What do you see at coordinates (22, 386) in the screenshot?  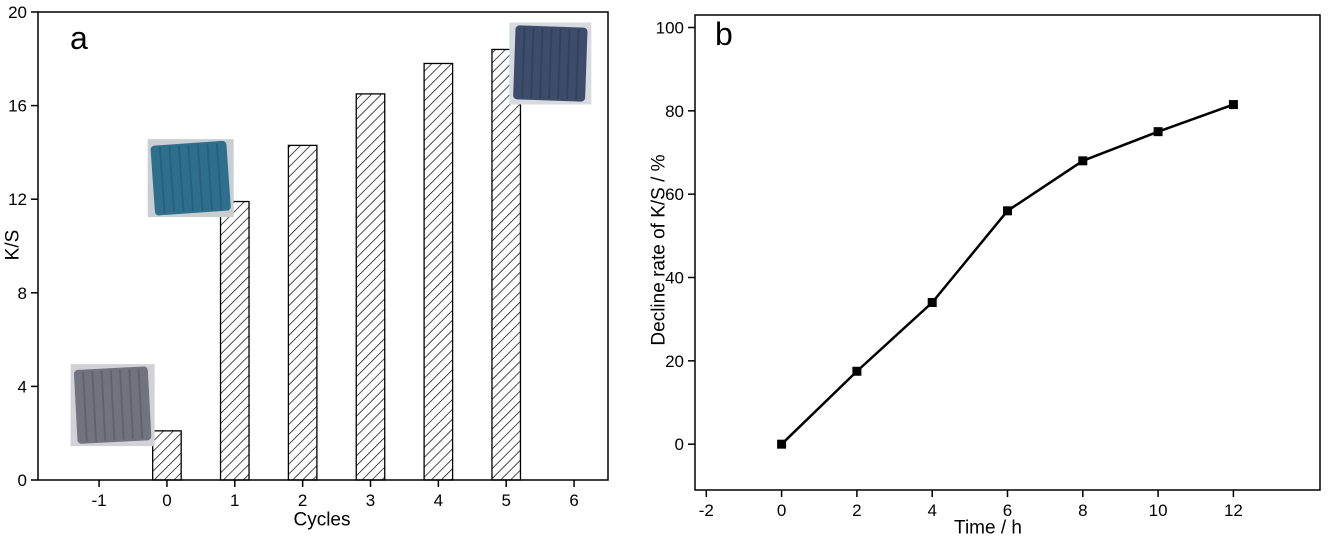 I see `y-tick-label: 4` at bounding box center [22, 386].